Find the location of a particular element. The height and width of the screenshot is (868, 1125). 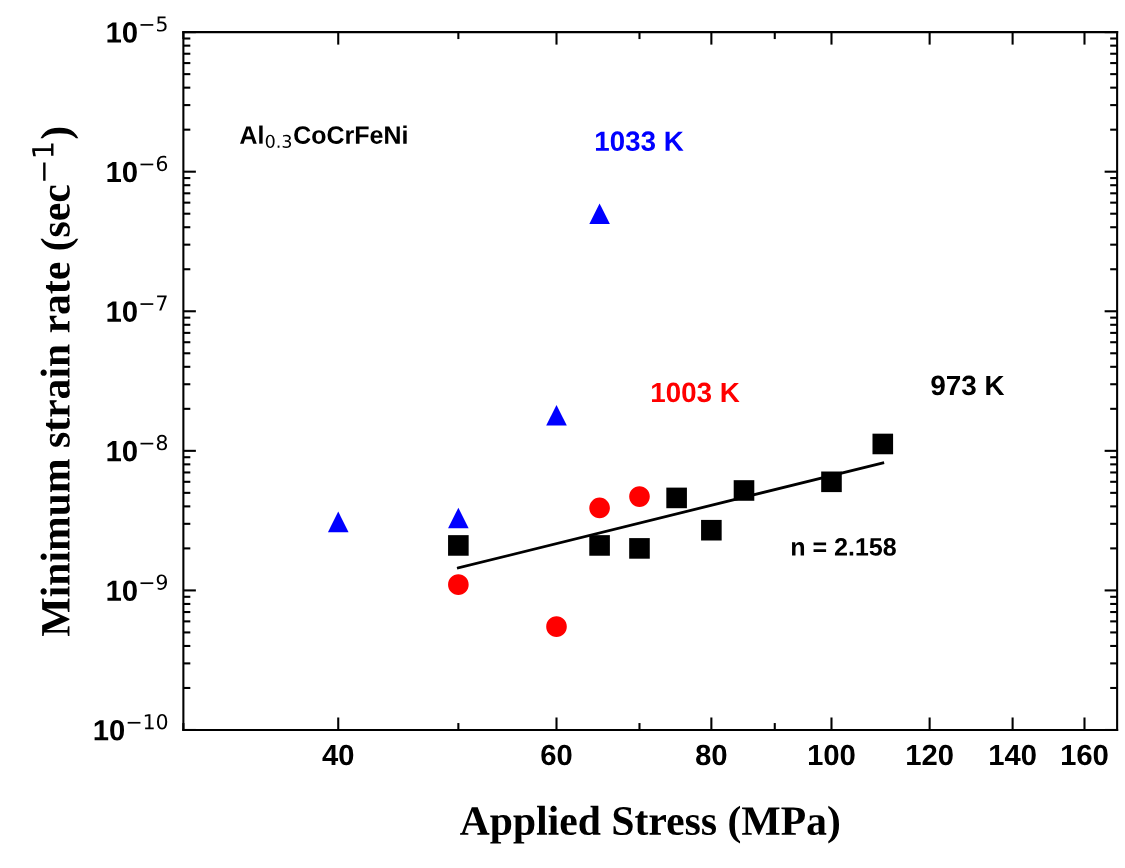

y-axis-title: Minimum strain rate (sec$^{−1}$) is located at coordinates (55, 381).